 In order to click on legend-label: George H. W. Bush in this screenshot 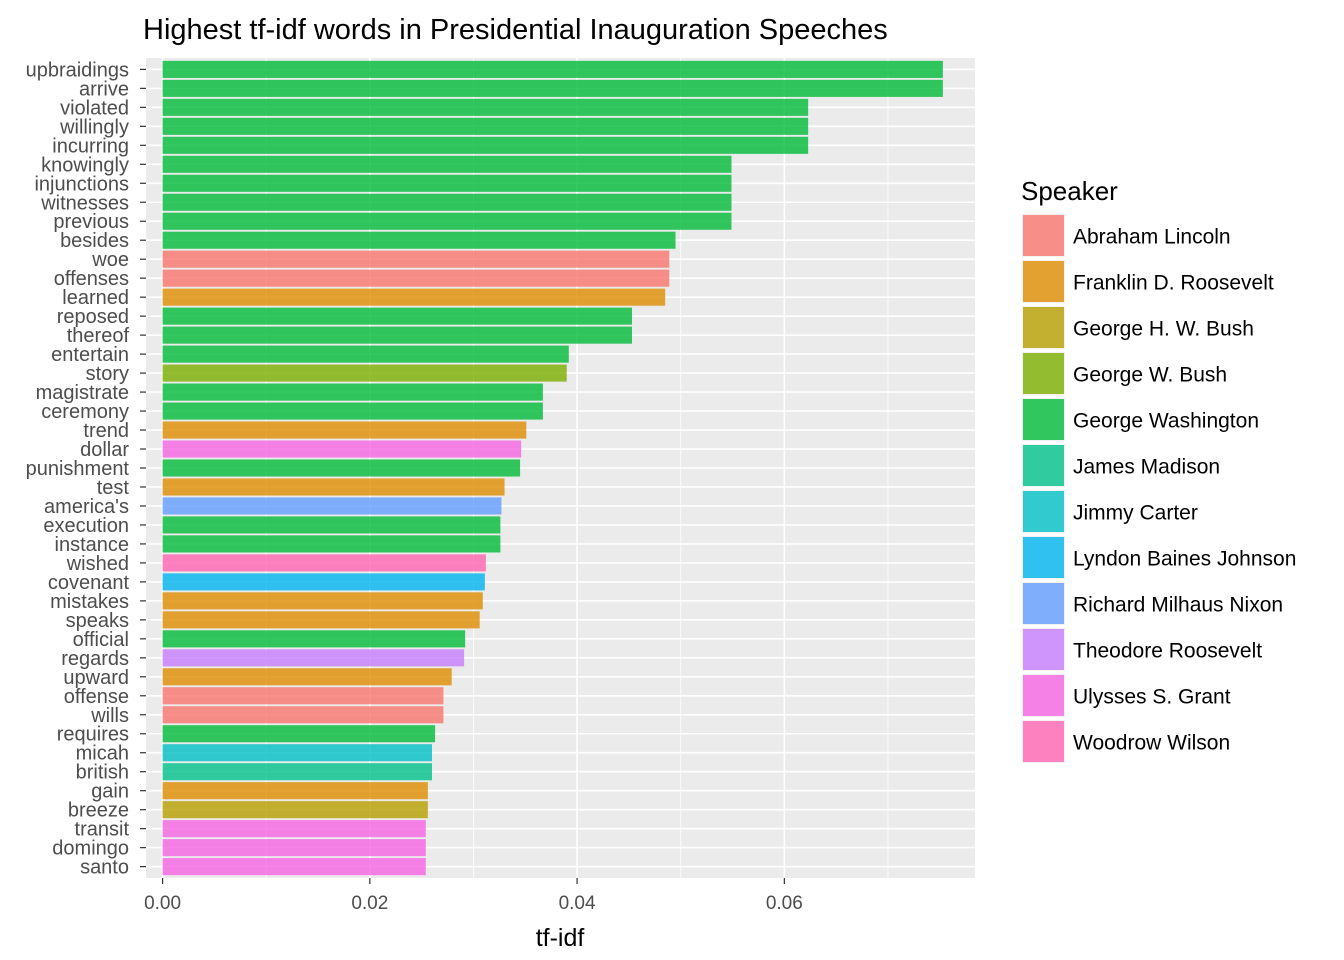, I will do `click(1163, 329)`.